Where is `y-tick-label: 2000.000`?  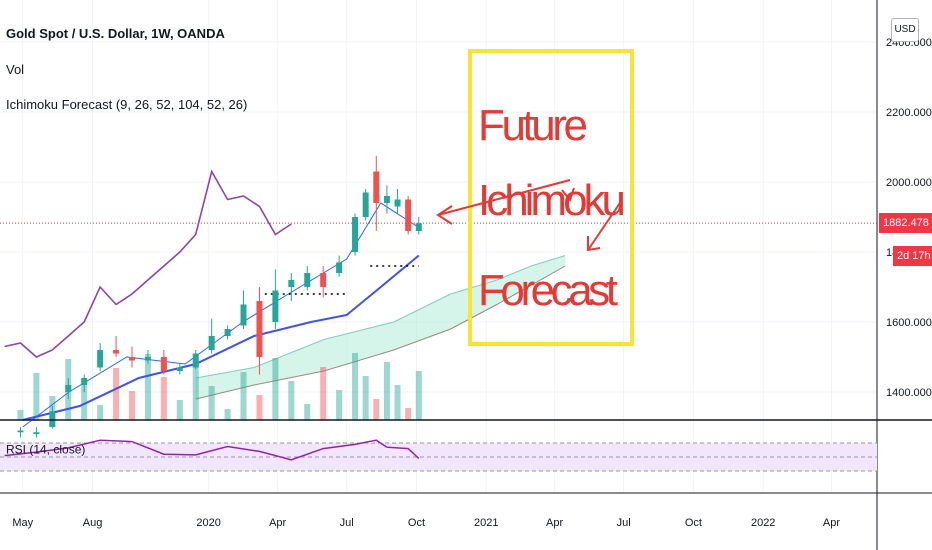
y-tick-label: 2000.000 is located at coordinates (909, 183).